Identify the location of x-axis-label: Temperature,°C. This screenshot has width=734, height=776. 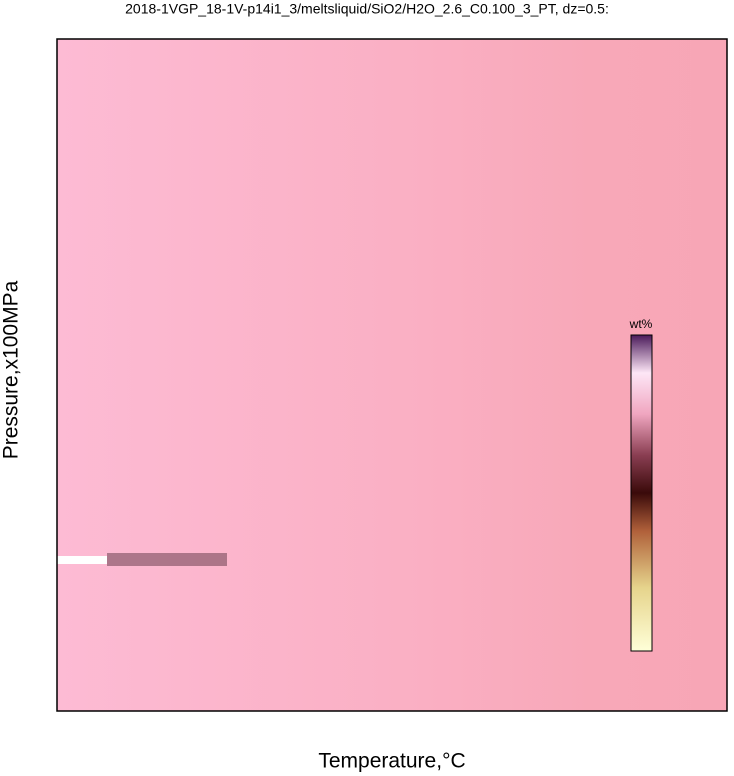
(391, 761).